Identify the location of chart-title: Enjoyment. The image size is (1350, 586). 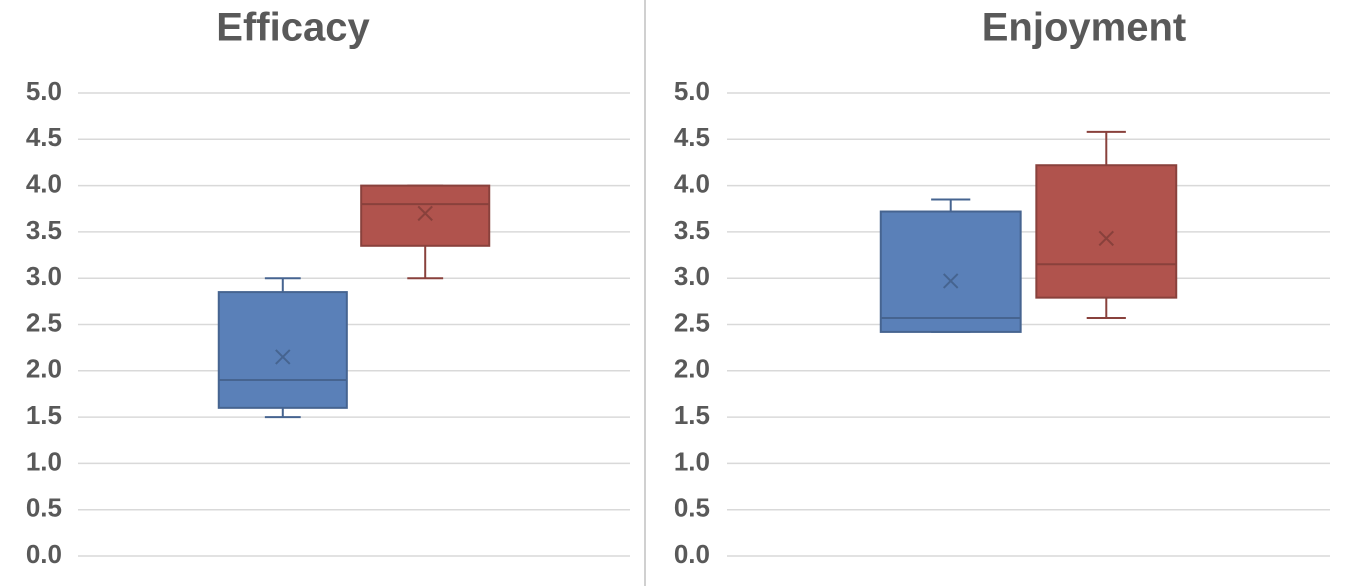
(1084, 28).